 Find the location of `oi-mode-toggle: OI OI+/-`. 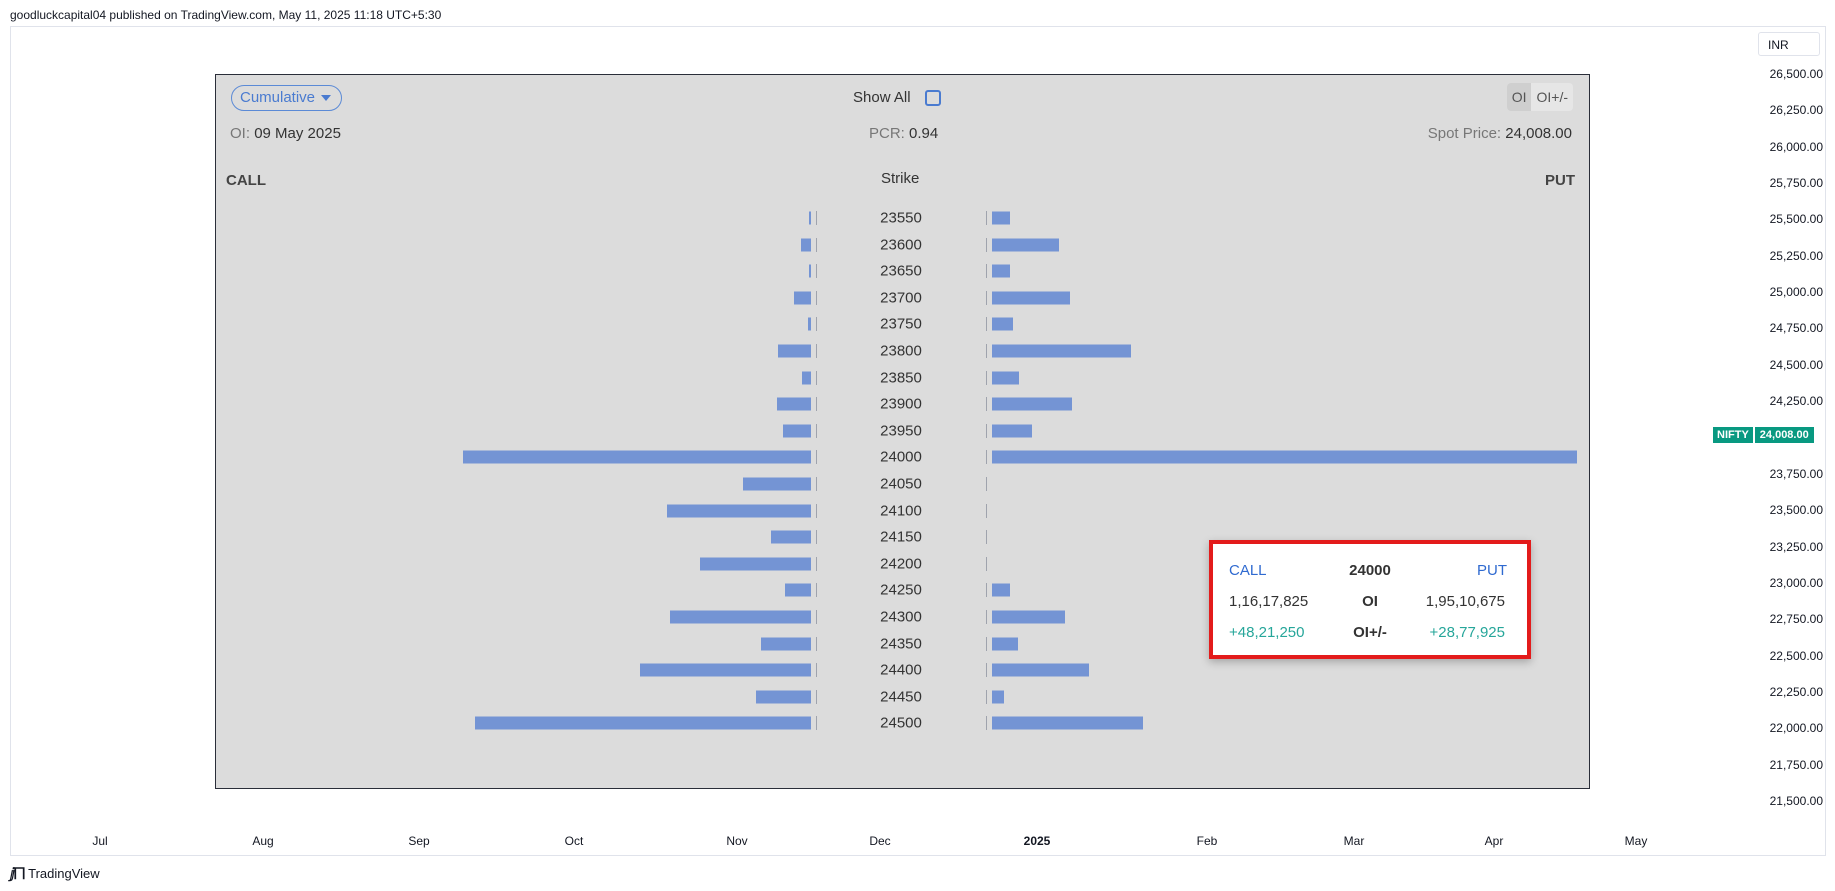

oi-mode-toggle: OI OI+/- is located at coordinates (1539, 97).